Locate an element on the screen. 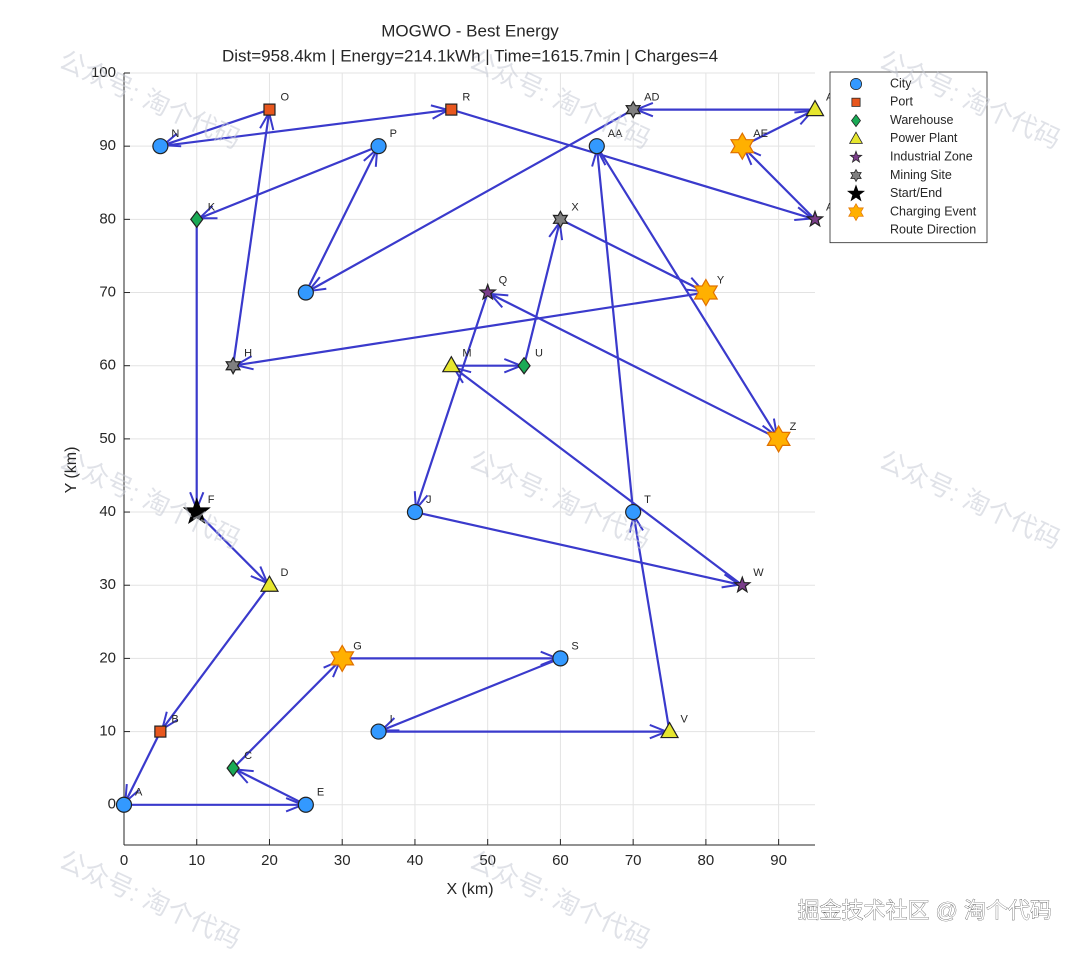 The height and width of the screenshot is (953, 1080). legend-label: Route Direction is located at coordinates (933, 230).